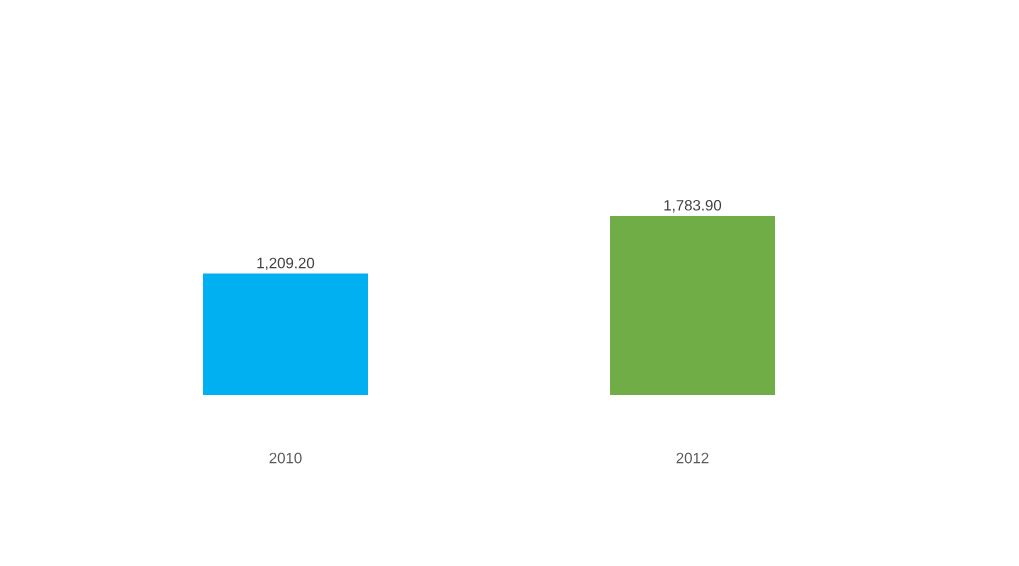 Image resolution: width=1019 pixels, height=566 pixels. What do you see at coordinates (286, 264) in the screenshot?
I see `data-label: 1,209.20` at bounding box center [286, 264].